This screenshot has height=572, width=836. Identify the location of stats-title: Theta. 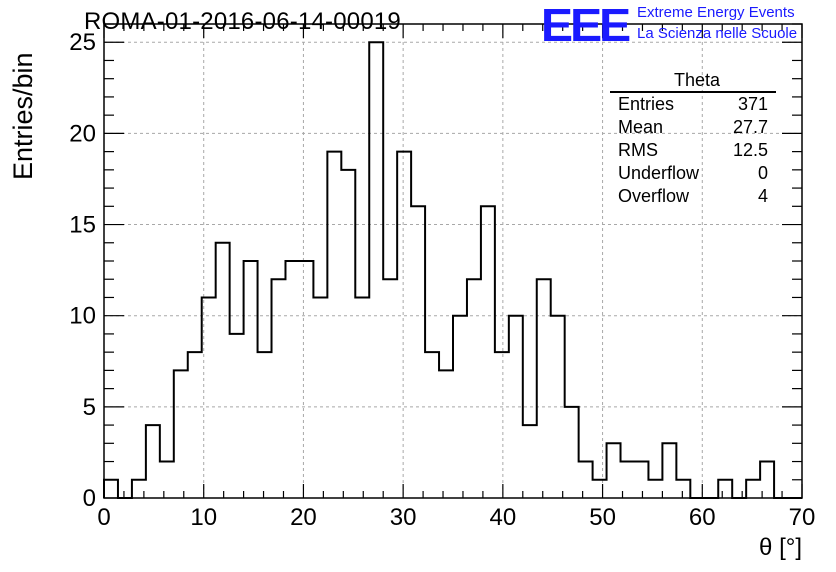
(693, 81).